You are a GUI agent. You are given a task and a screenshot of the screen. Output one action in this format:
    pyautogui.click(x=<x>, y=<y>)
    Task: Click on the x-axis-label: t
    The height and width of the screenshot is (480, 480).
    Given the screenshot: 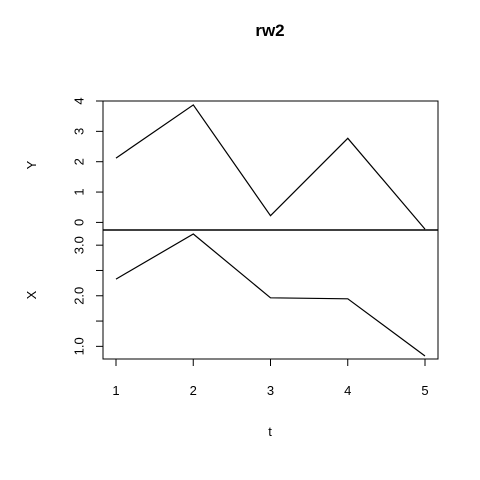 What is the action you would take?
    pyautogui.click(x=270, y=431)
    